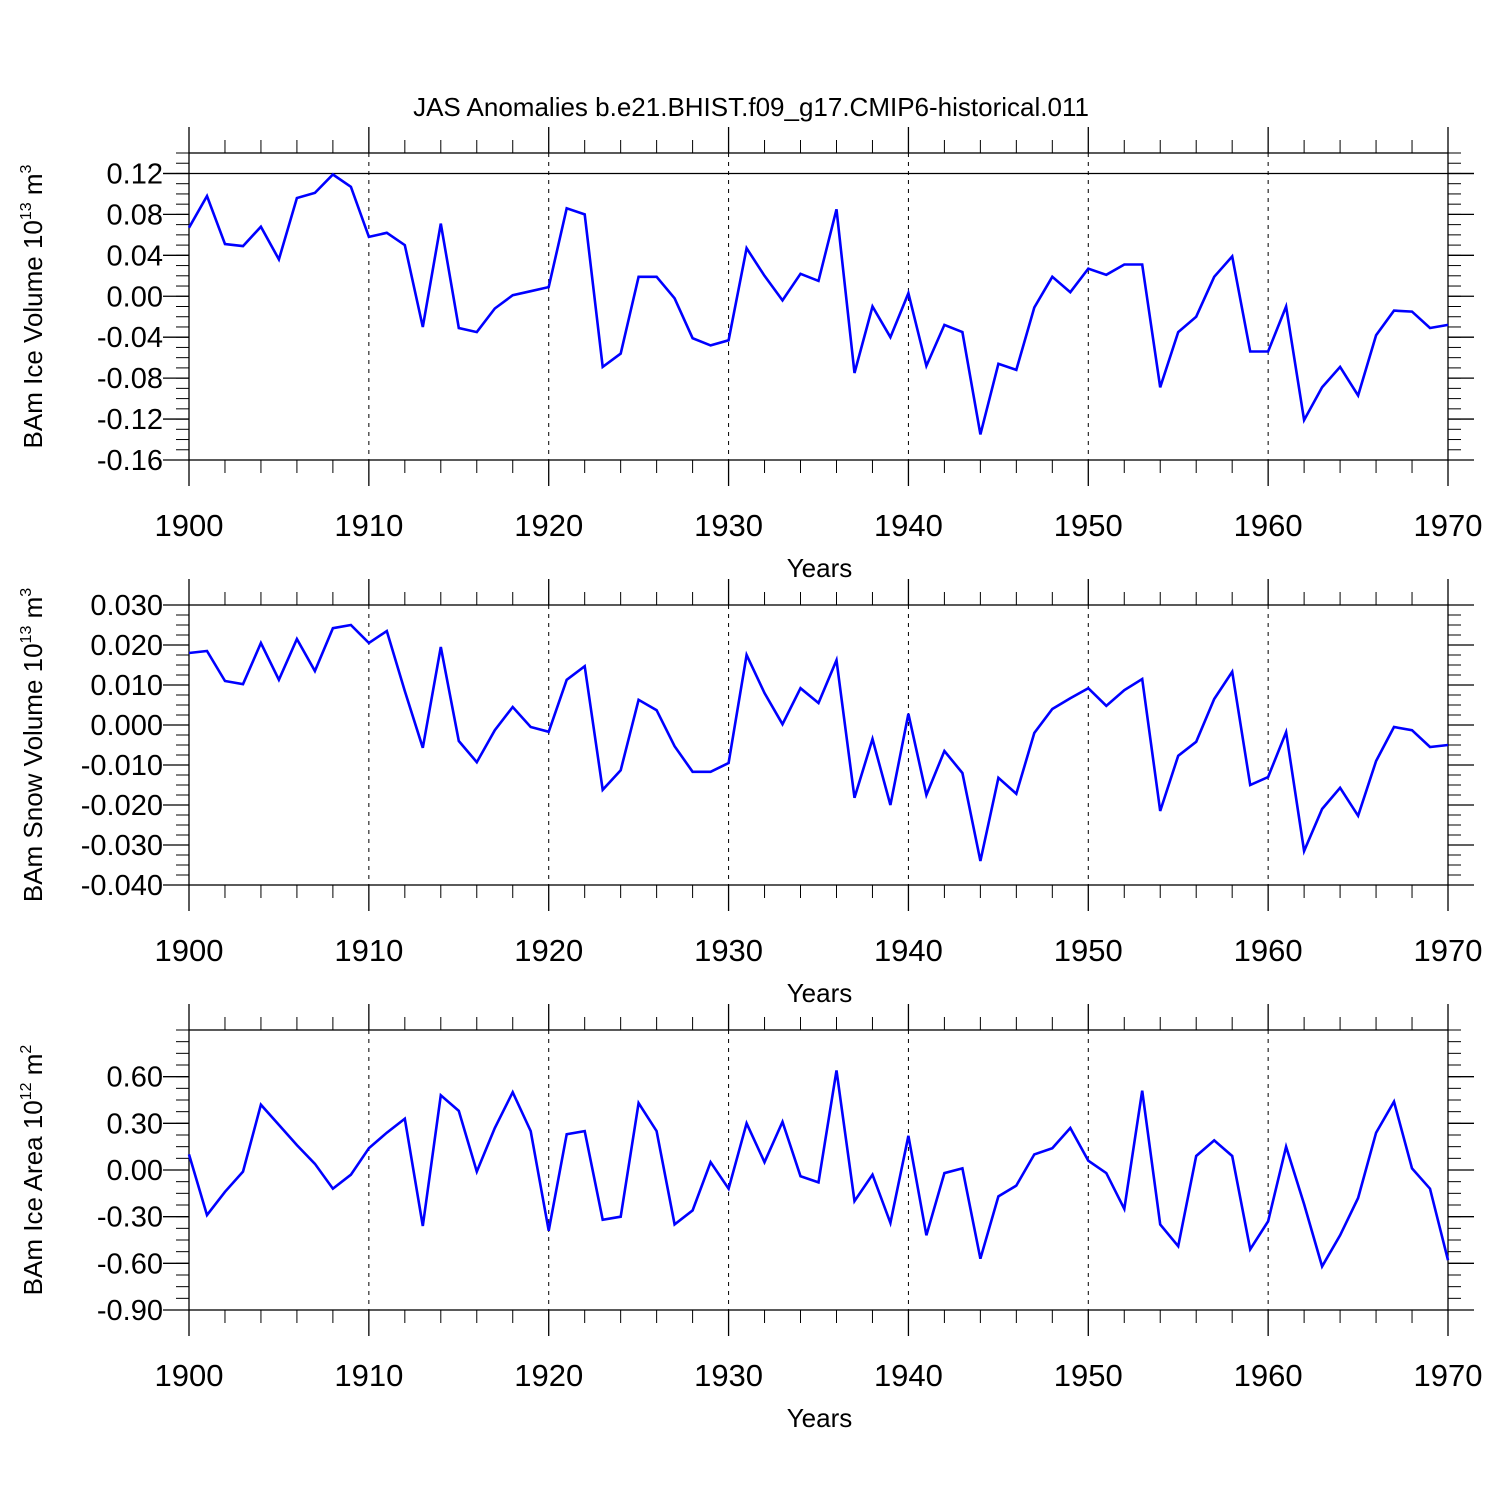  Describe the element at coordinates (130, 1264) in the screenshot. I see `y-tick-label: -0.60` at that location.